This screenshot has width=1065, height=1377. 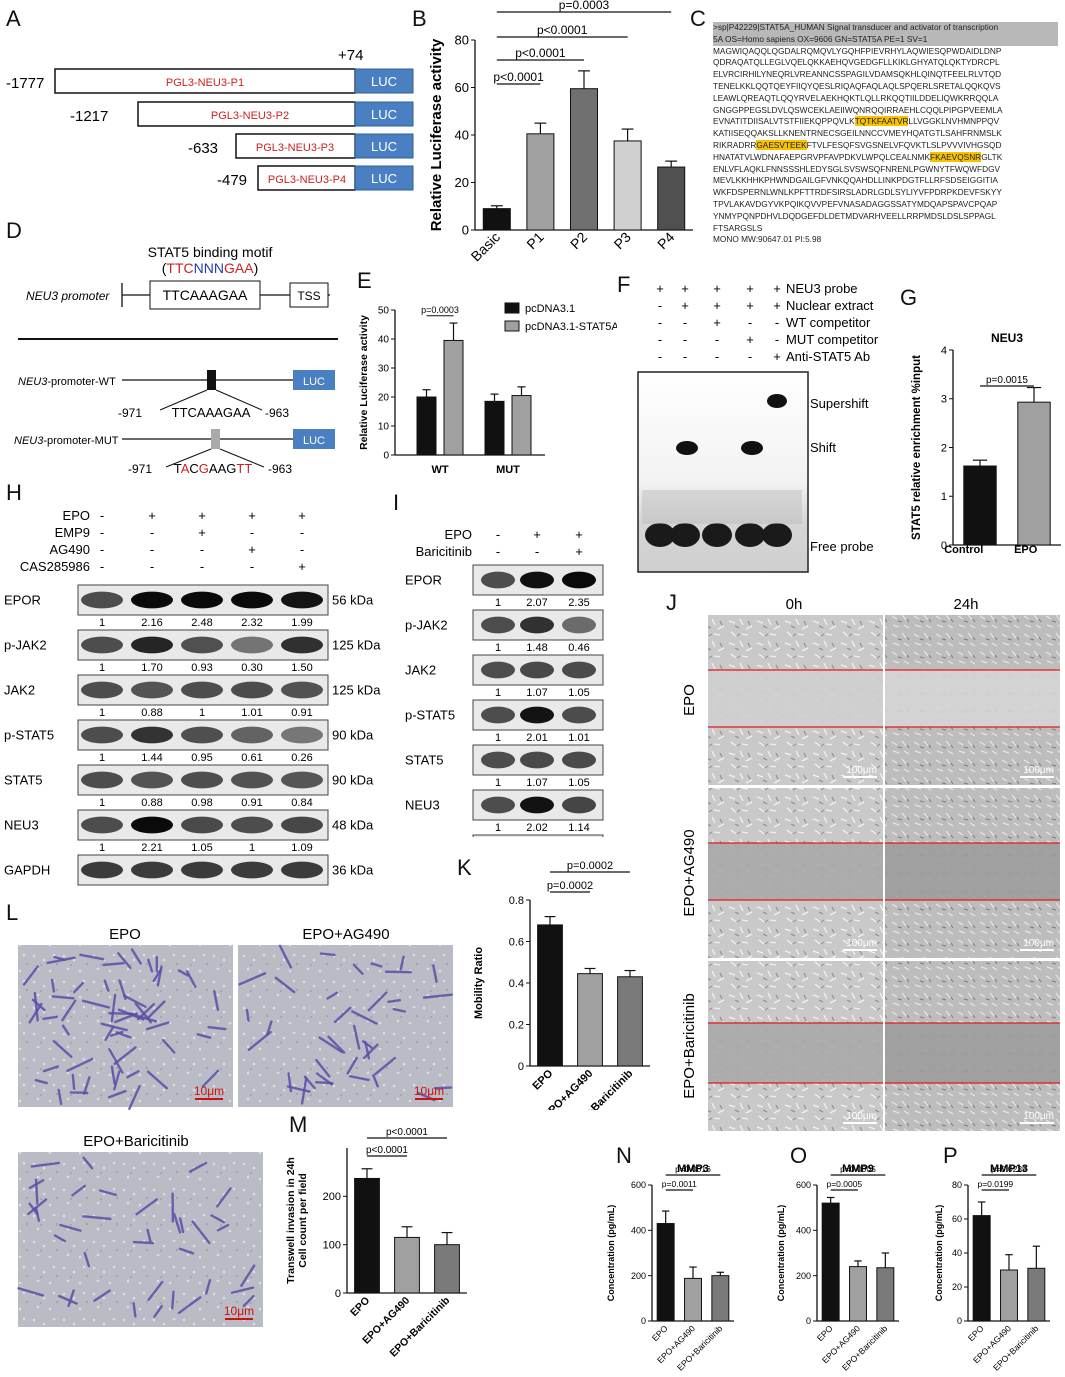 What do you see at coordinates (232, 180) in the screenshot?
I see `construct-start: -479` at bounding box center [232, 180].